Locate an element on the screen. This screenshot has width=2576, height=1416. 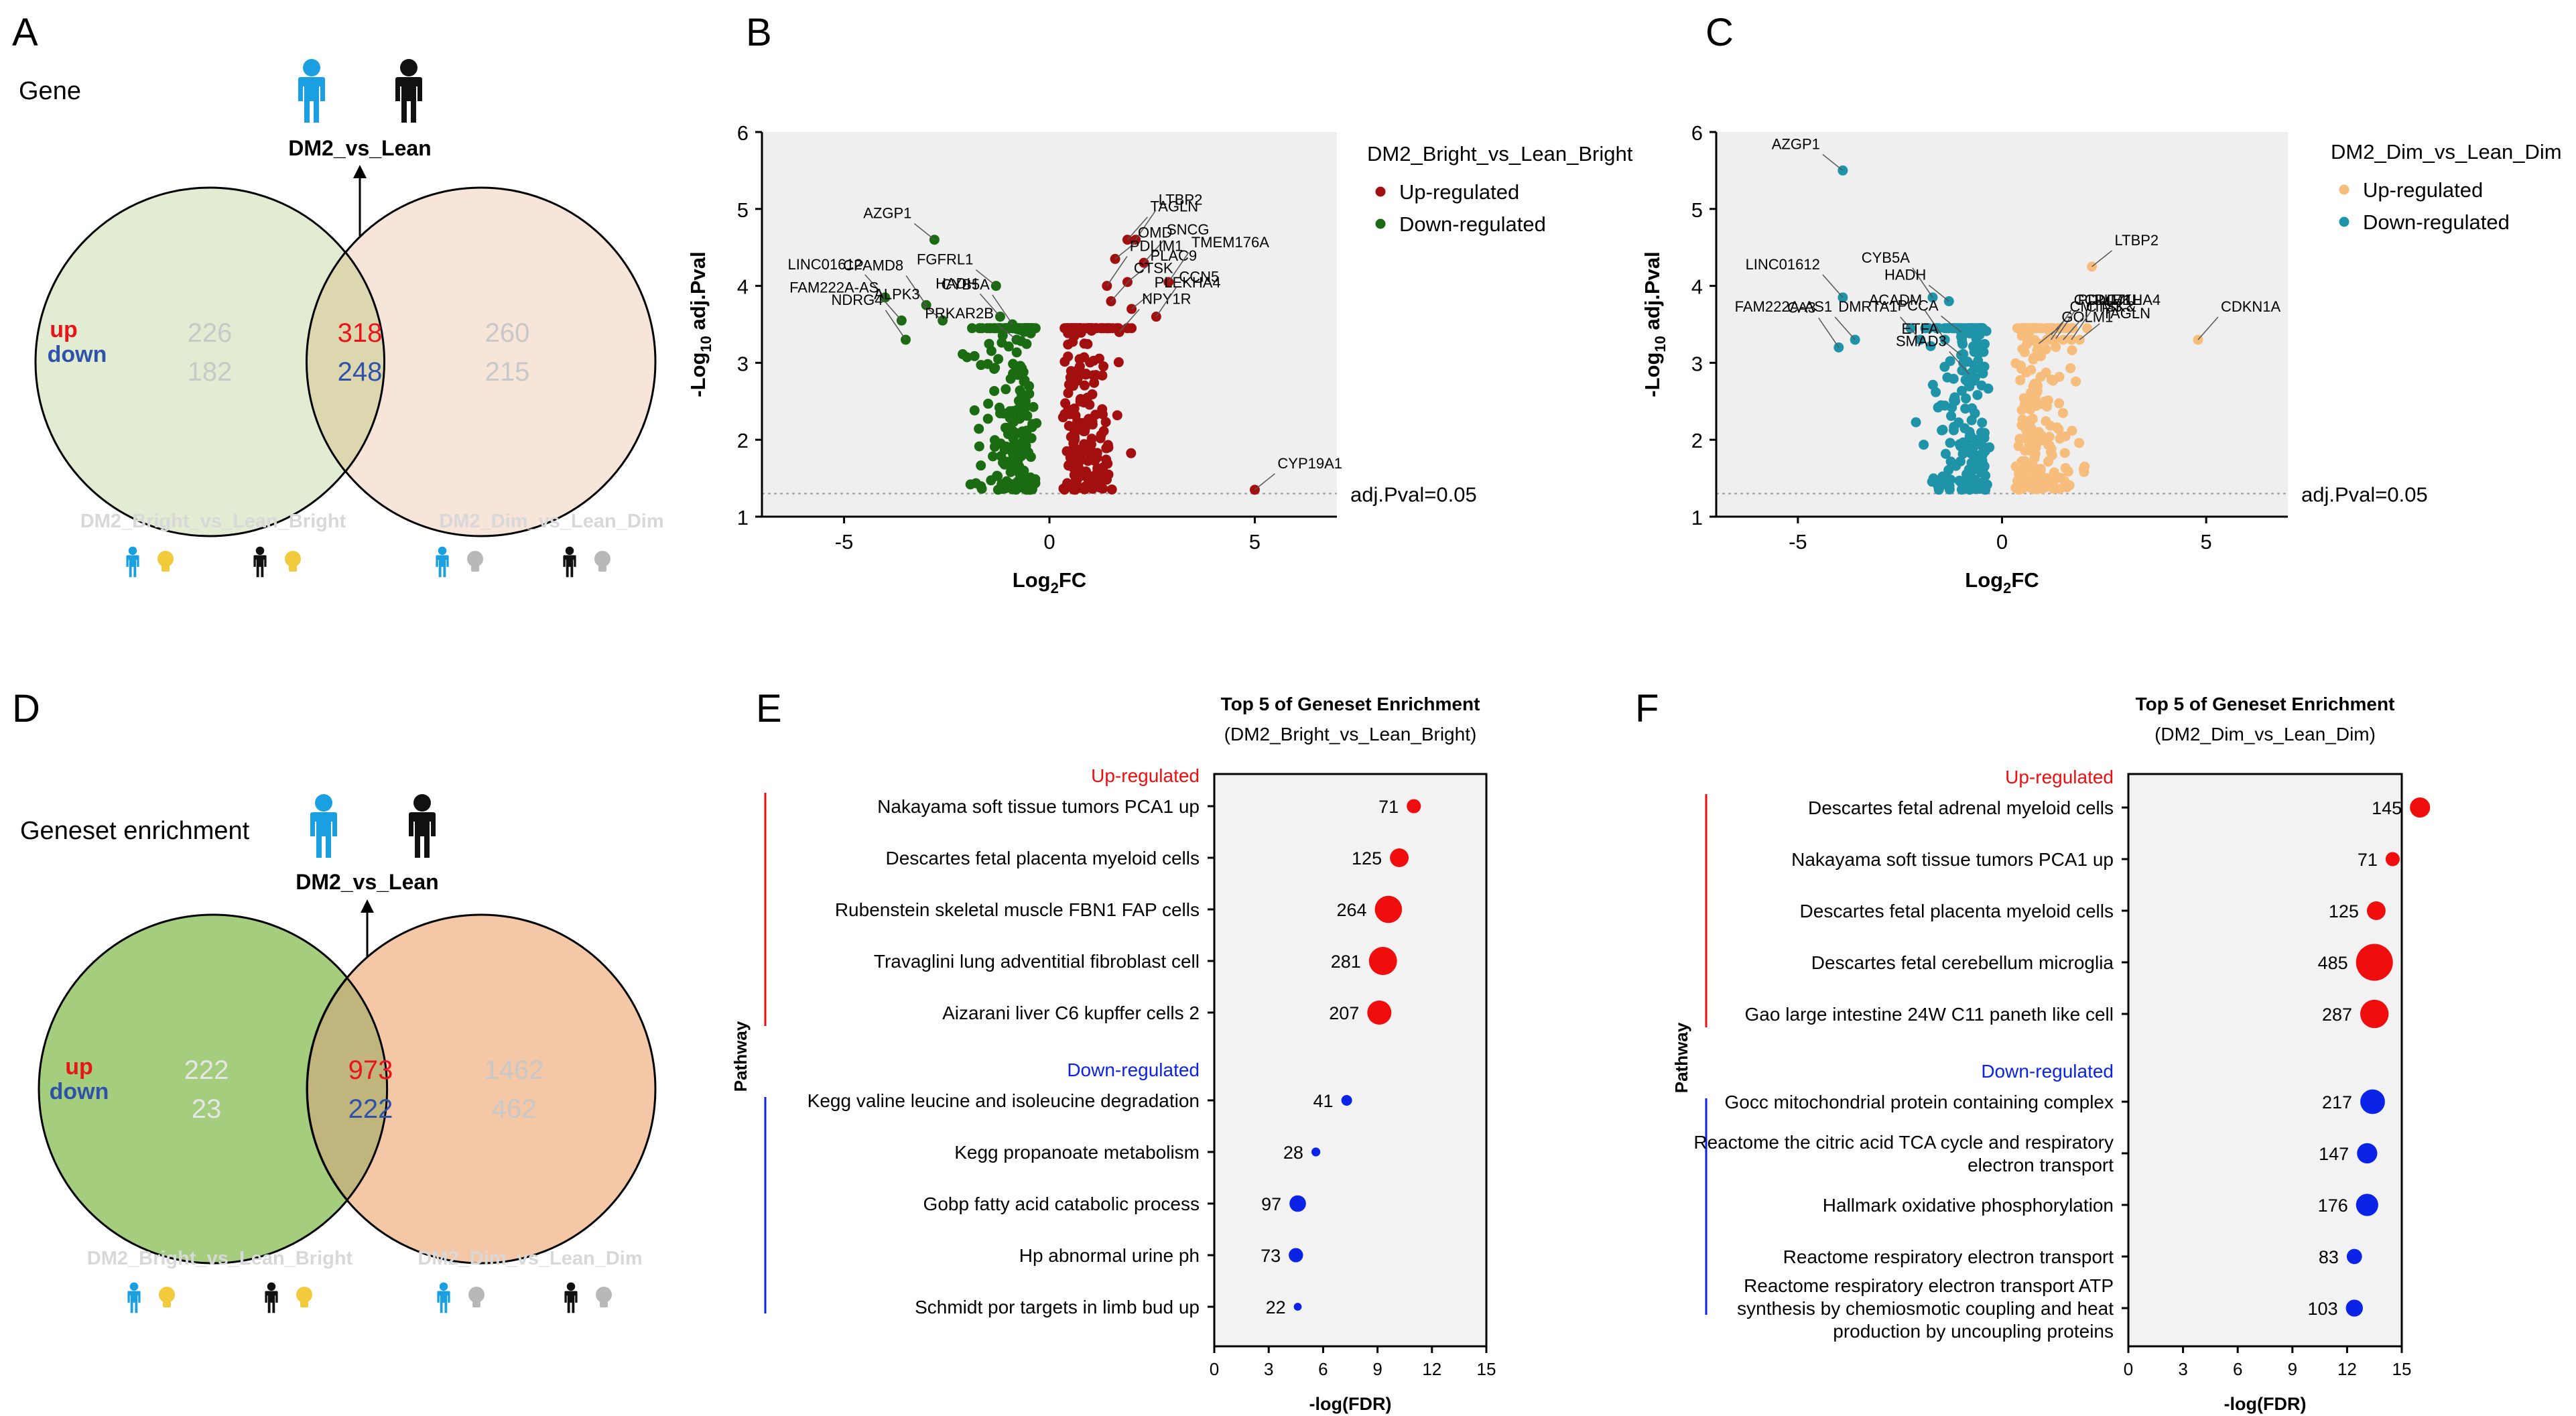
venn-d-up-legend: up is located at coordinates (79, 1067).